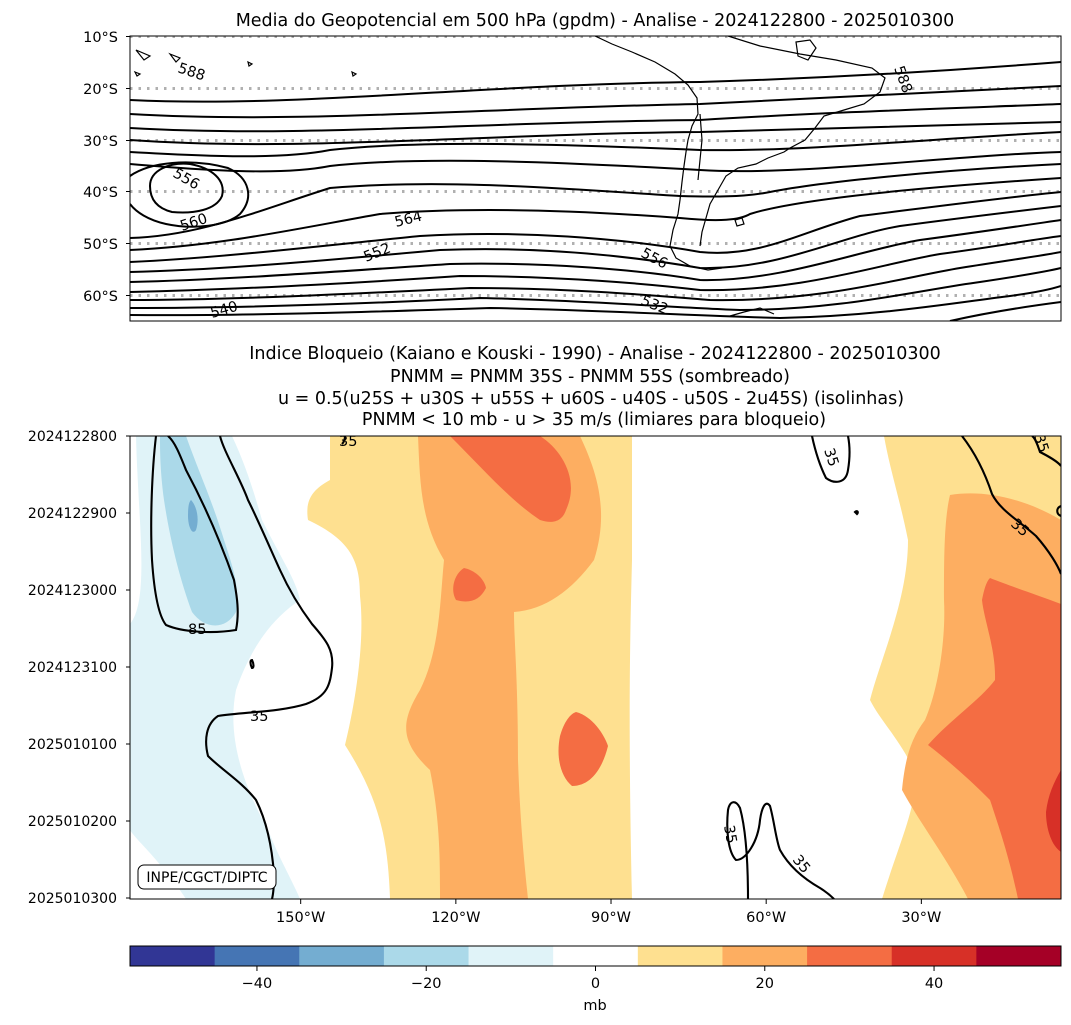 This screenshot has width=1071, height=1025. Describe the element at coordinates (658, 153) in the screenshot. I see `south-america-west-coast` at that location.